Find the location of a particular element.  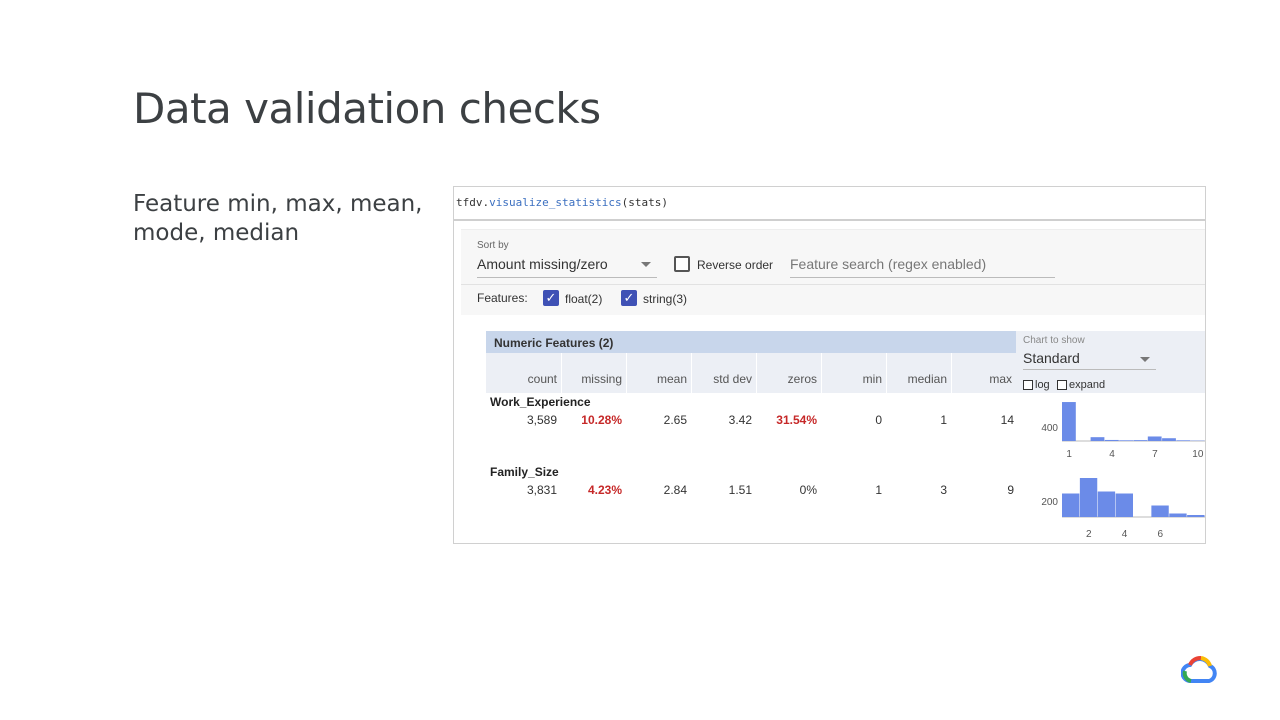

x-tick-label: 2 is located at coordinates (1089, 534).